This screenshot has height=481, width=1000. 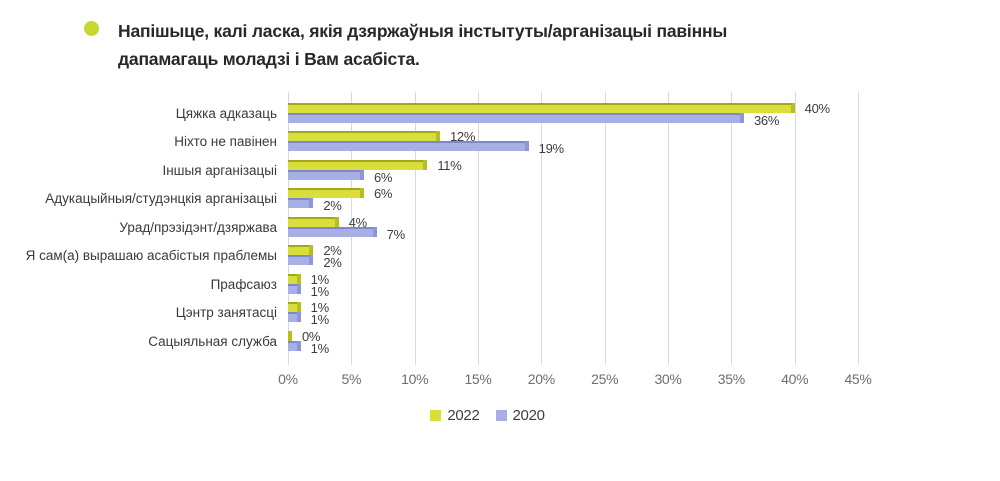 What do you see at coordinates (351, 378) in the screenshot?
I see `x-tick: 5%` at bounding box center [351, 378].